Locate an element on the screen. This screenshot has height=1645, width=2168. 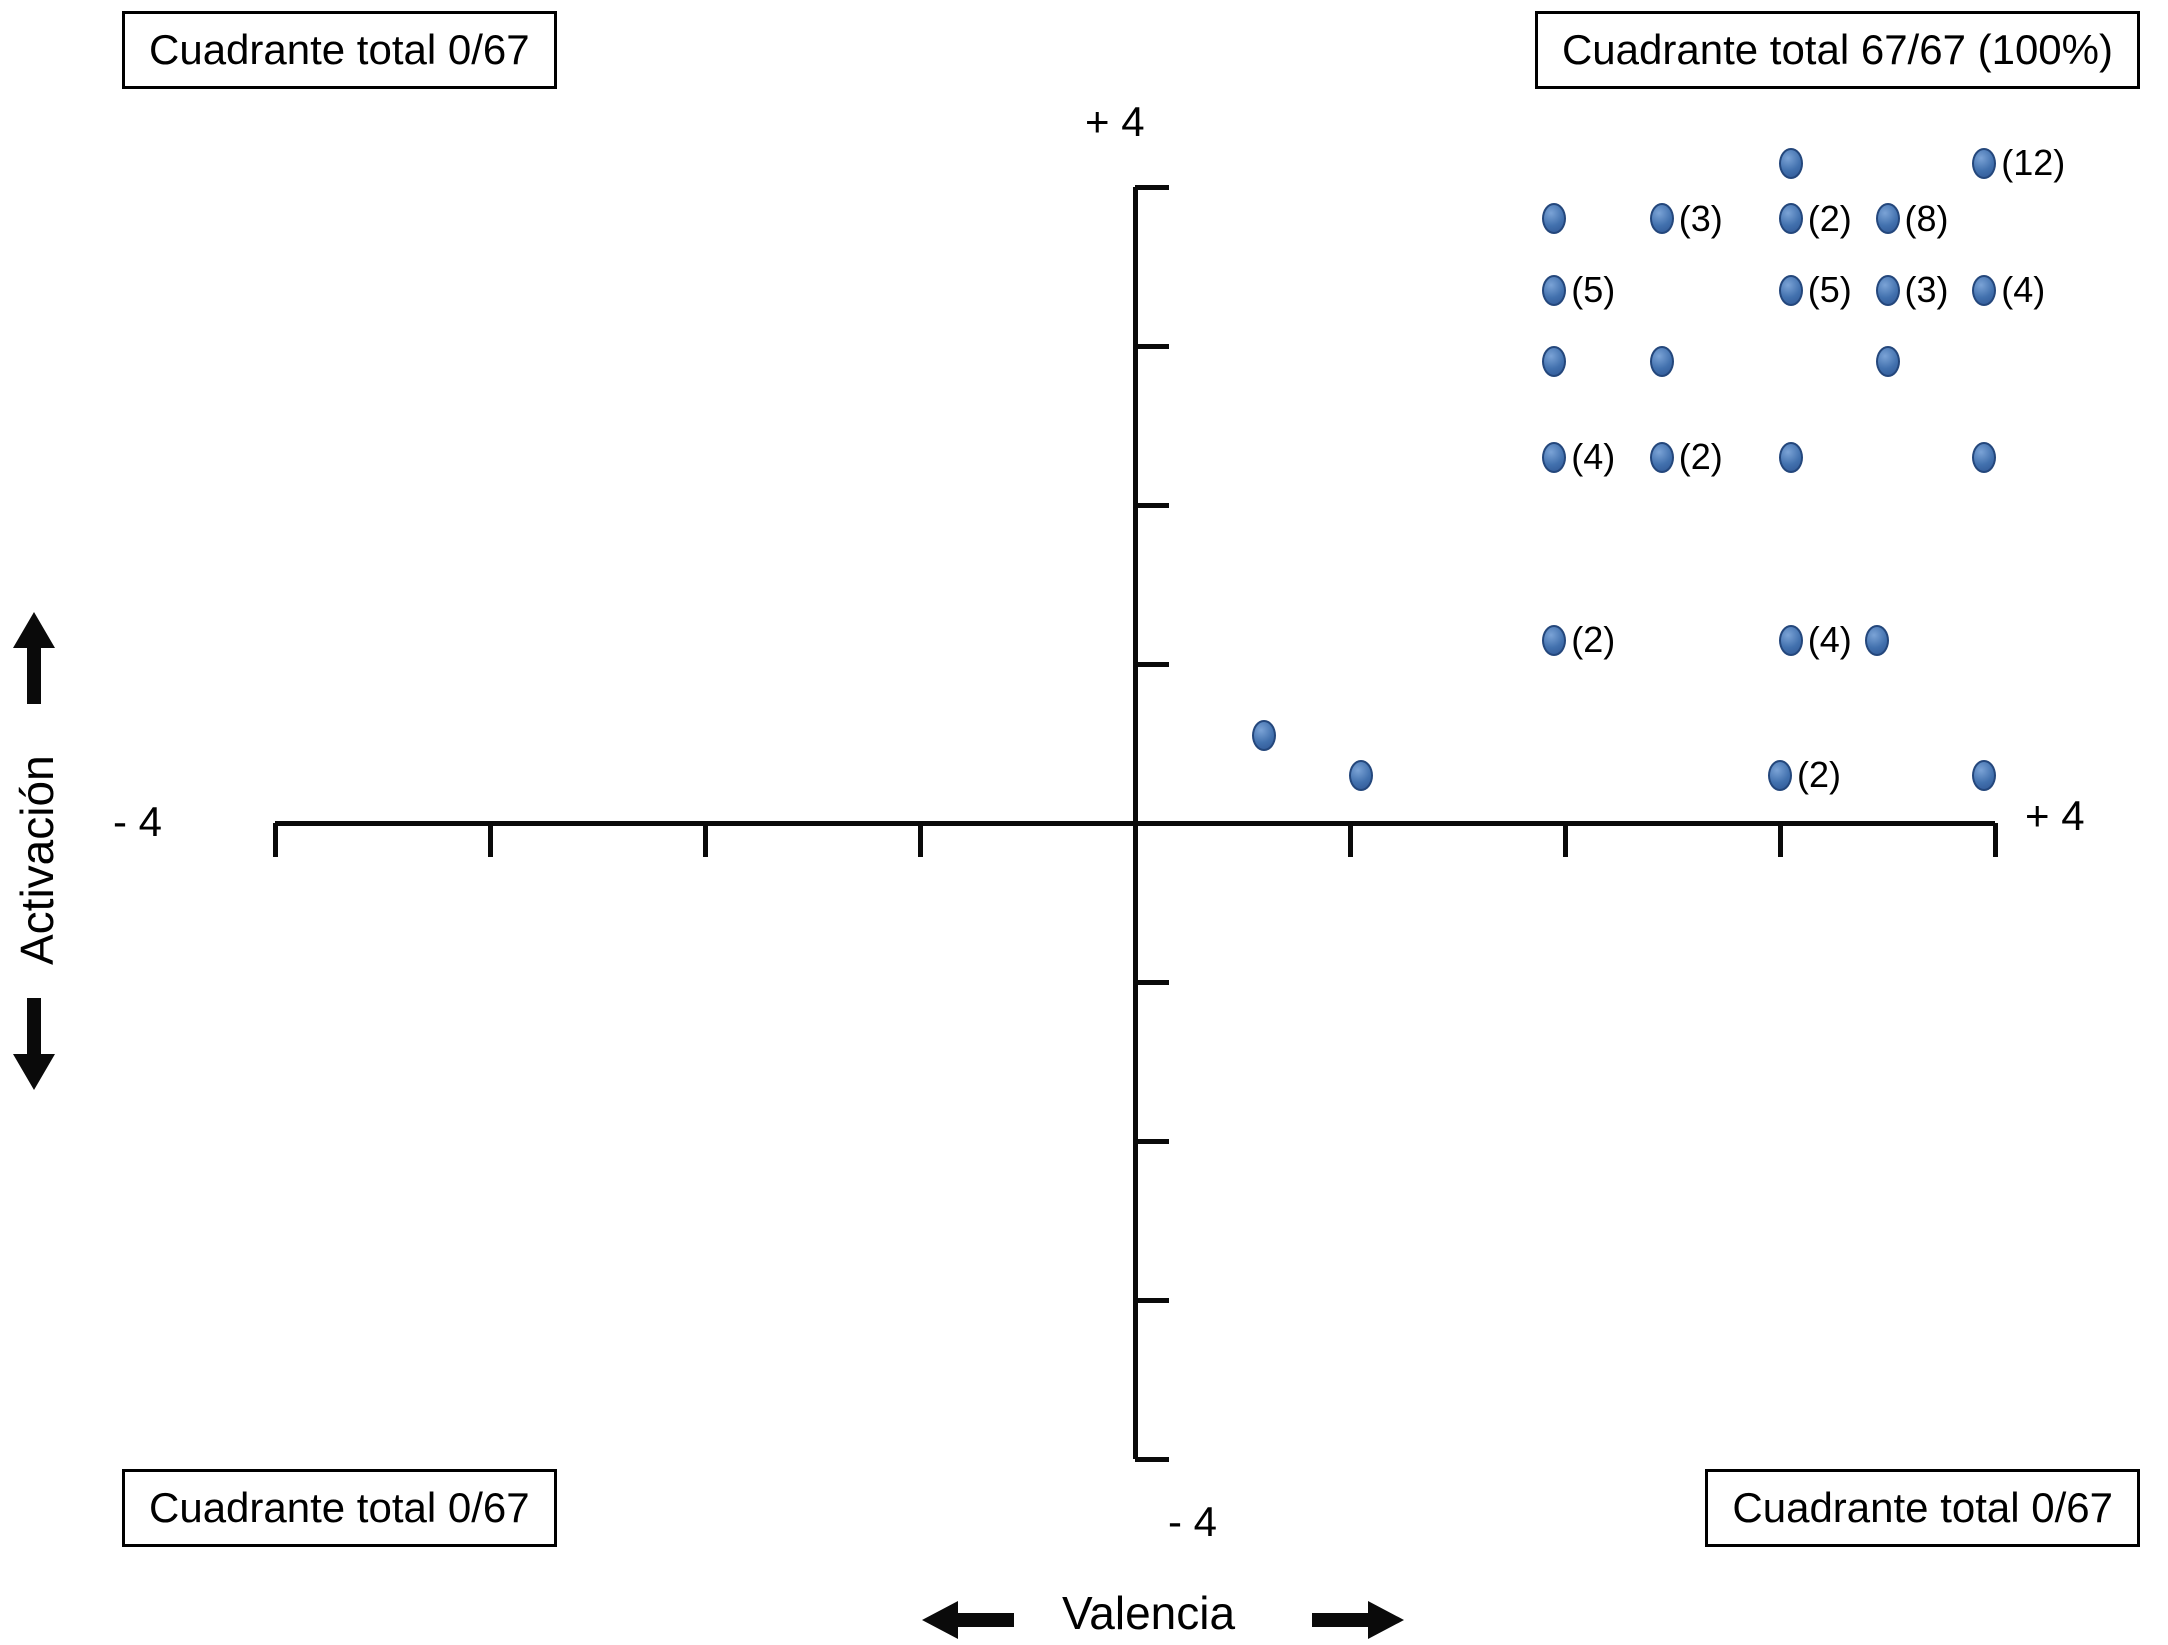
quadrant-total-top-left: Cuadrante total 0/67 is located at coordinates (339, 50).